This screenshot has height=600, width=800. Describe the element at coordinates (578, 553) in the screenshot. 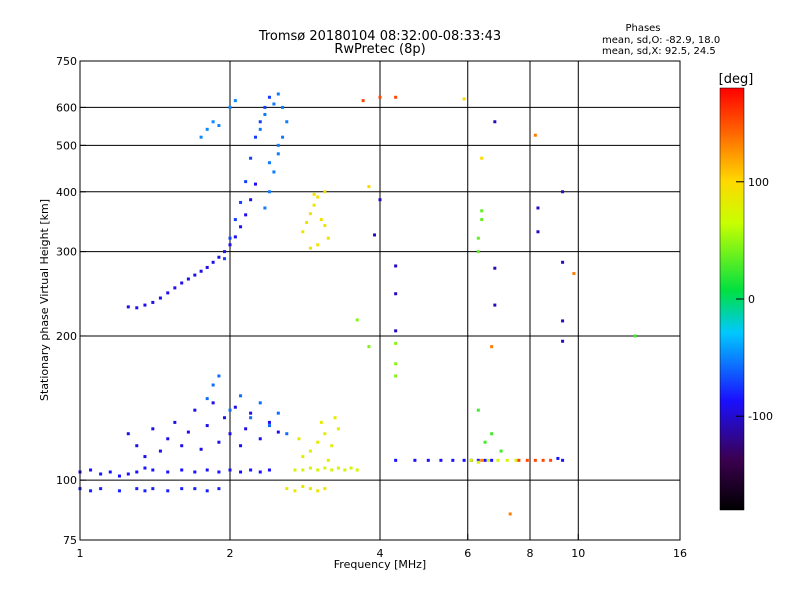

I see `x-tick-label: 10` at that location.